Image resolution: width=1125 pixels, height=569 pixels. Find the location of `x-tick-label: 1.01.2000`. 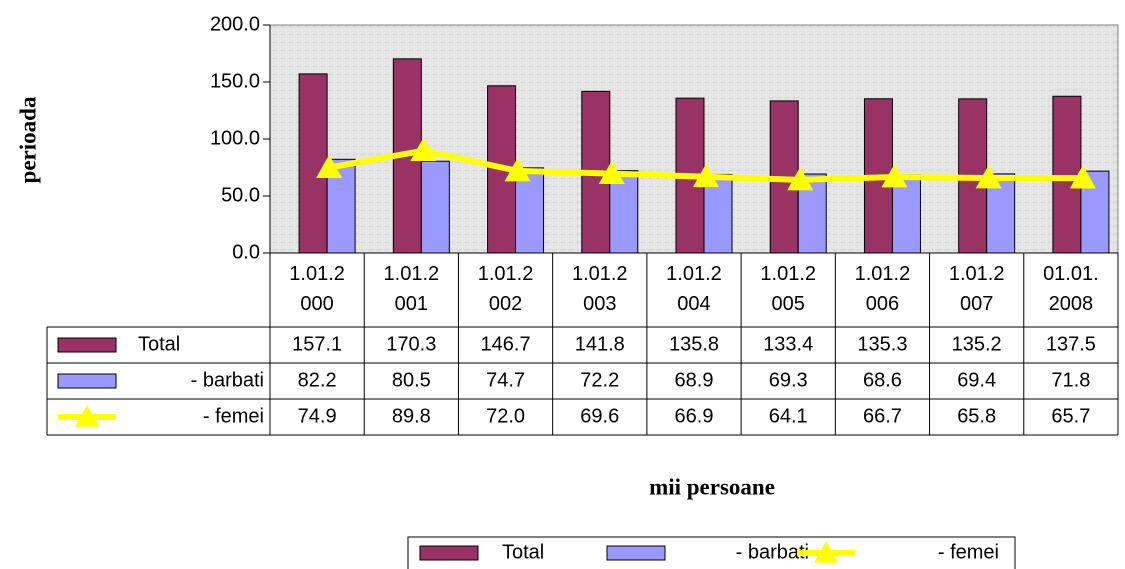

x-tick-label: 1.01.2000 is located at coordinates (317, 289).